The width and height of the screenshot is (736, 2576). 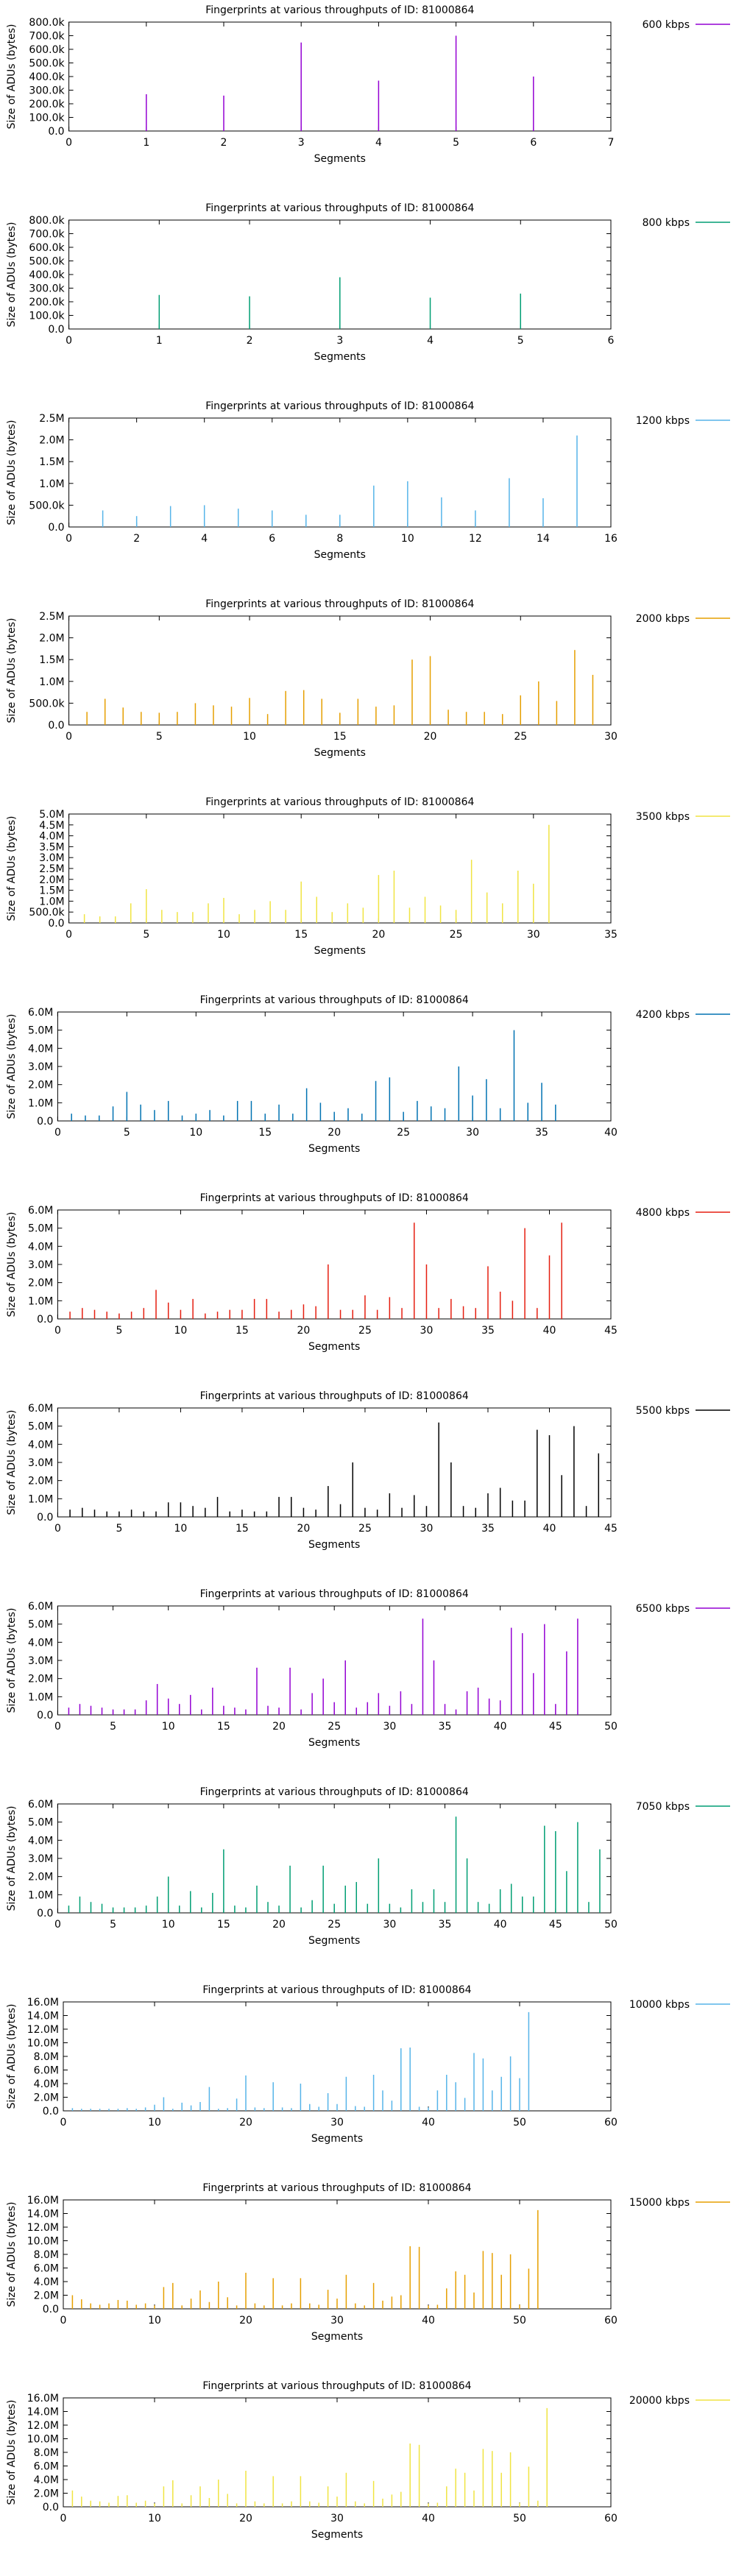 I want to click on y-tick-label: 2.5M, so click(x=52, y=869).